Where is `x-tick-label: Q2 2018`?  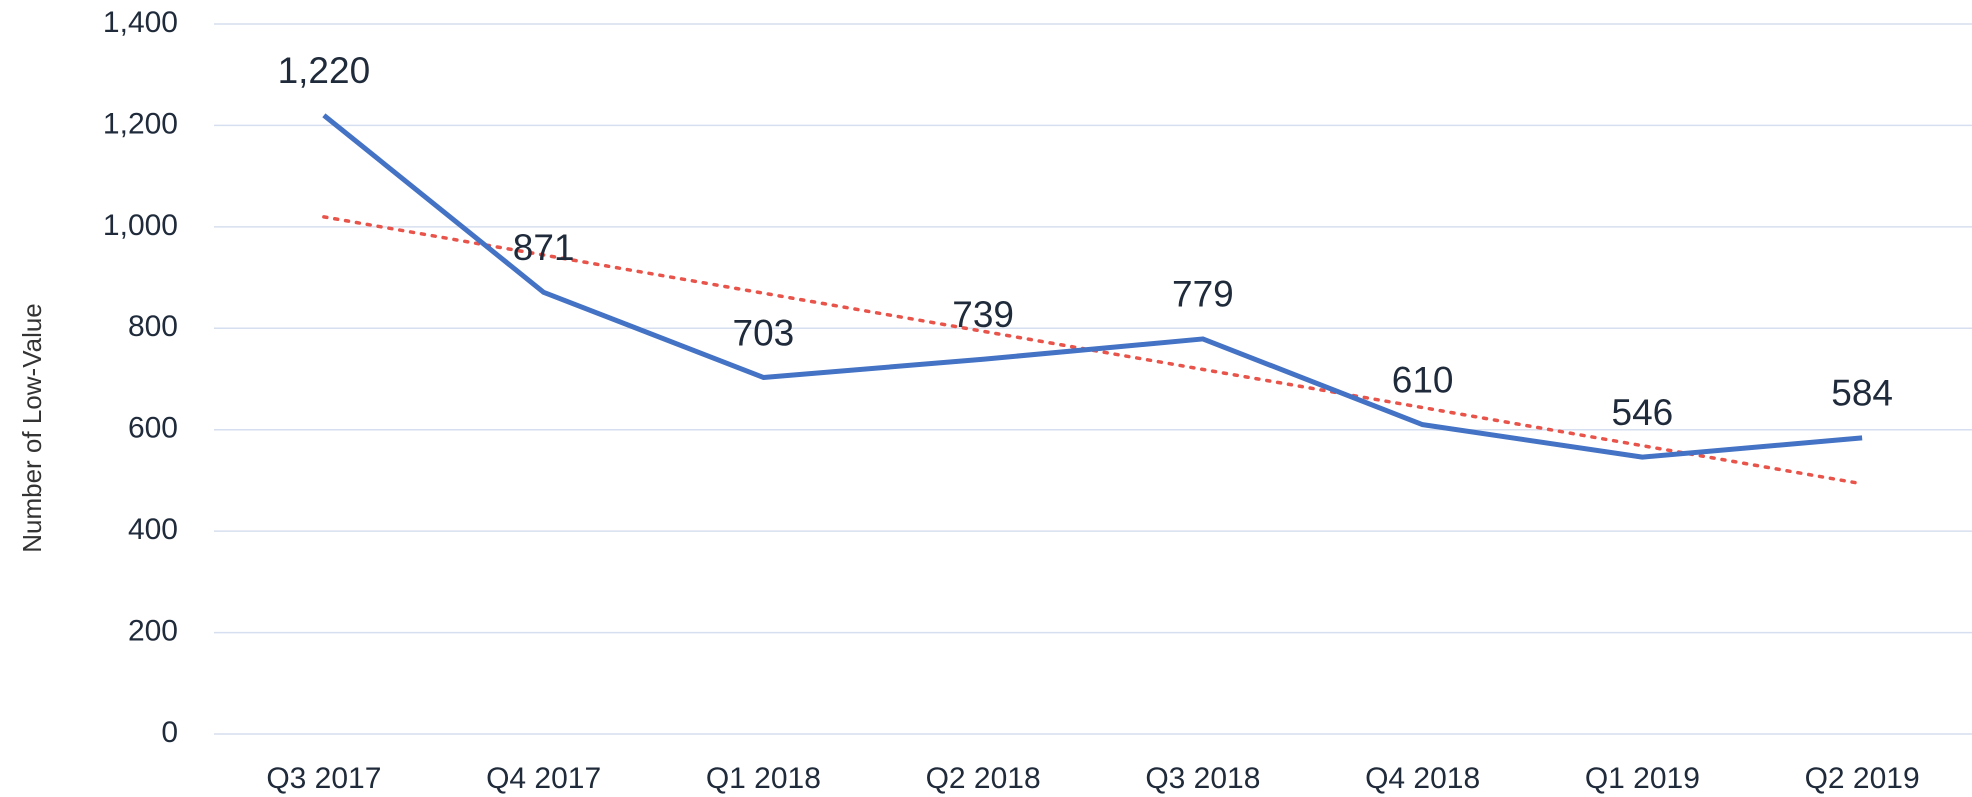 x-tick-label: Q2 2018 is located at coordinates (983, 778).